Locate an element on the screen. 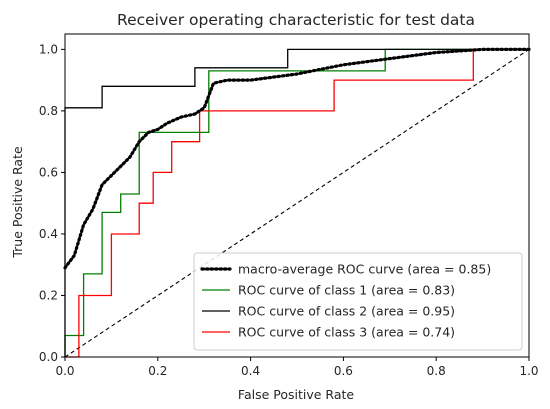 The image size is (550, 409). legend-box is located at coordinates (358, 301).